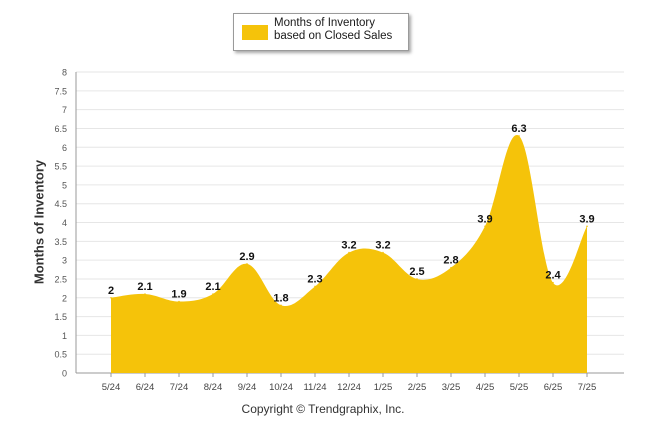 Image resolution: width=646 pixels, height=434 pixels. What do you see at coordinates (64, 73) in the screenshot?
I see `y-tick-label: 8` at bounding box center [64, 73].